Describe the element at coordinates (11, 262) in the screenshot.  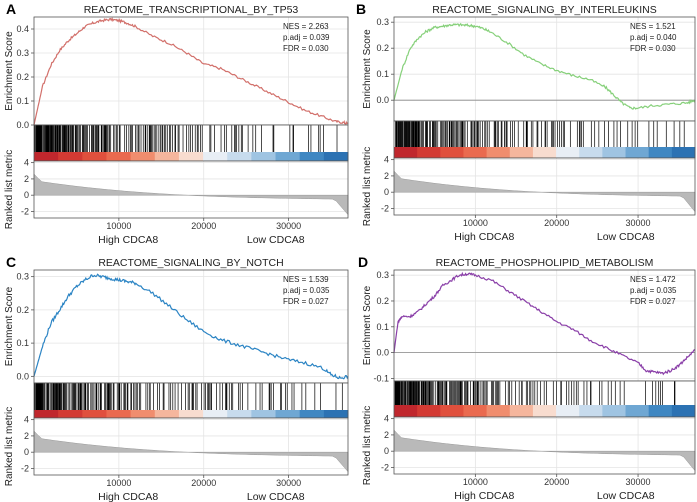
I see `panel-label: C` at that location.